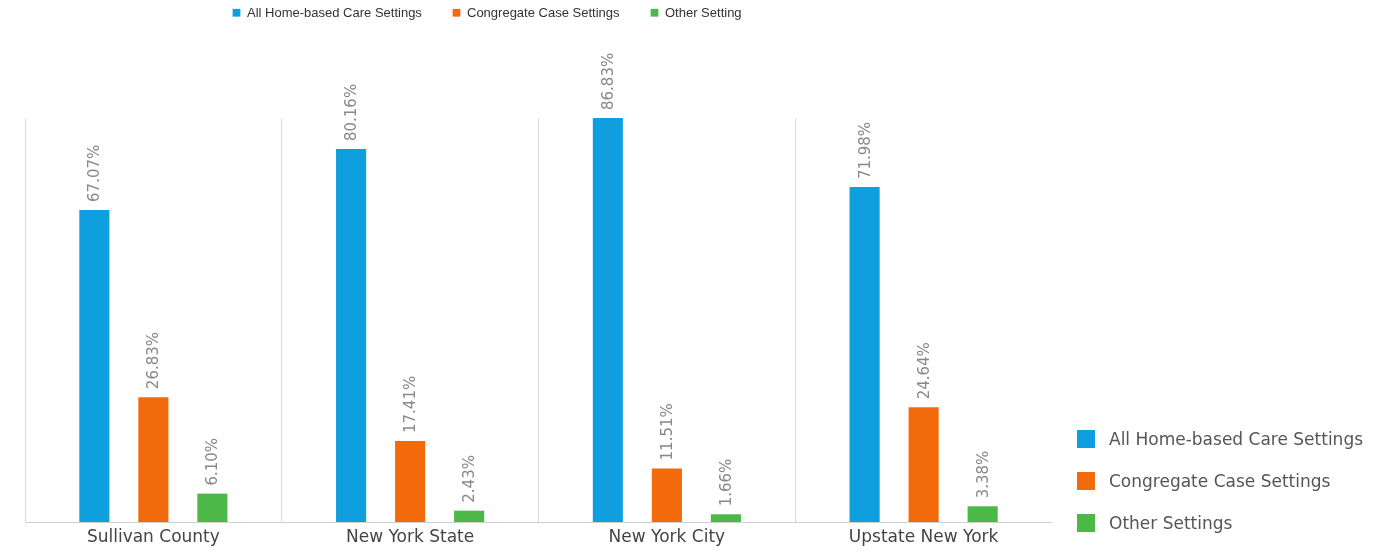 This screenshot has height=556, width=1381. I want to click on data-label: 26.83%, so click(153, 360).